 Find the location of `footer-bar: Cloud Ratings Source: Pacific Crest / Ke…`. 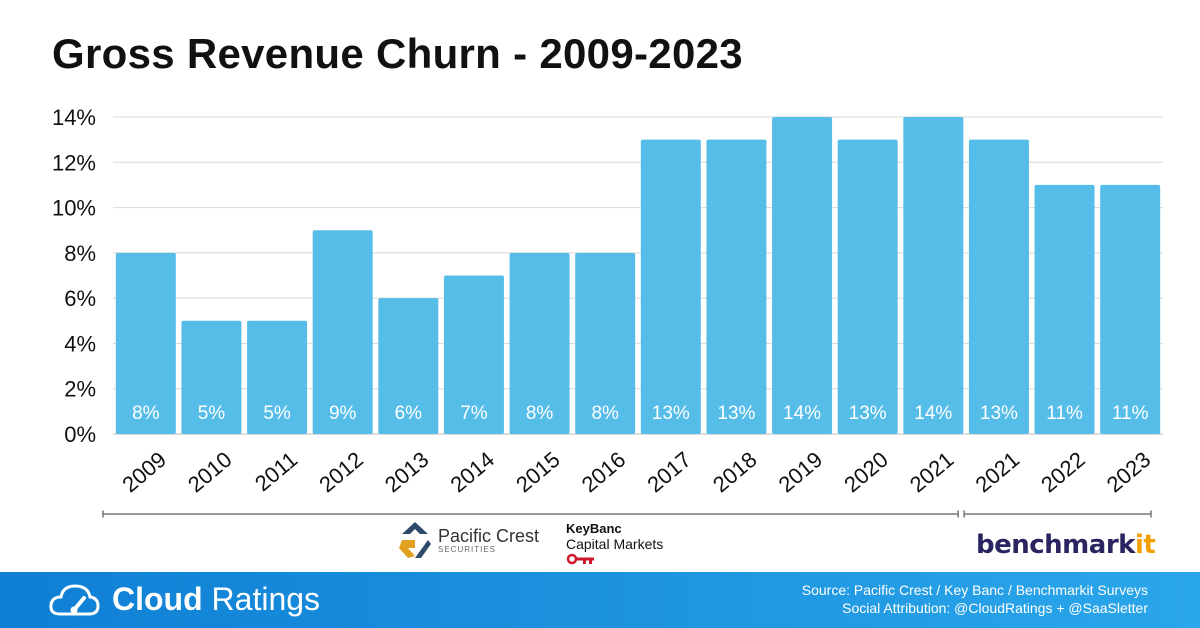

footer-bar: Cloud Ratings Source: Pacific Crest / Ke… is located at coordinates (600, 600).